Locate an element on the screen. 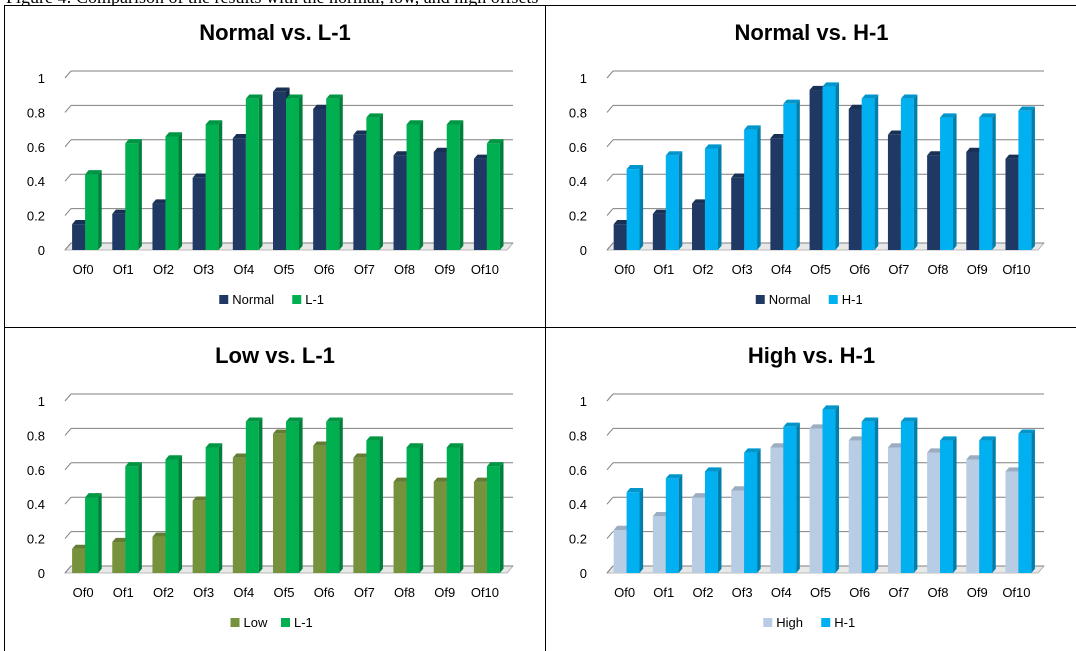 This screenshot has height=651, width=1076. x-tick-label: Of8 is located at coordinates (938, 592).